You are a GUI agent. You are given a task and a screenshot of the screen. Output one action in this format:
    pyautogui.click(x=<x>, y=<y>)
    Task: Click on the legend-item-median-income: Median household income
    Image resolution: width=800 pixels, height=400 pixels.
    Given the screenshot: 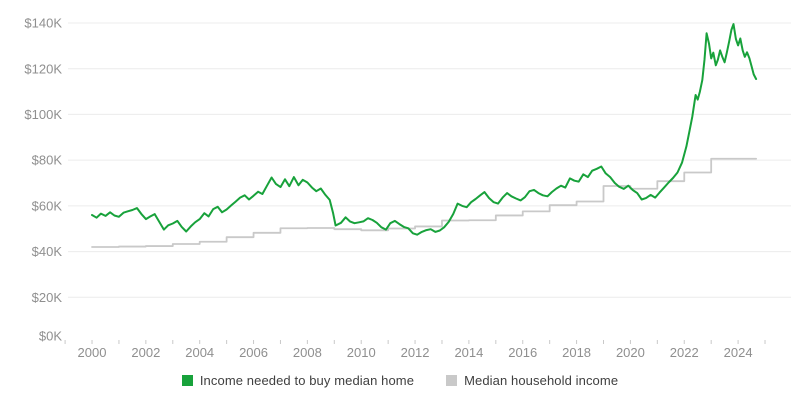 What is the action you would take?
    pyautogui.click(x=532, y=380)
    